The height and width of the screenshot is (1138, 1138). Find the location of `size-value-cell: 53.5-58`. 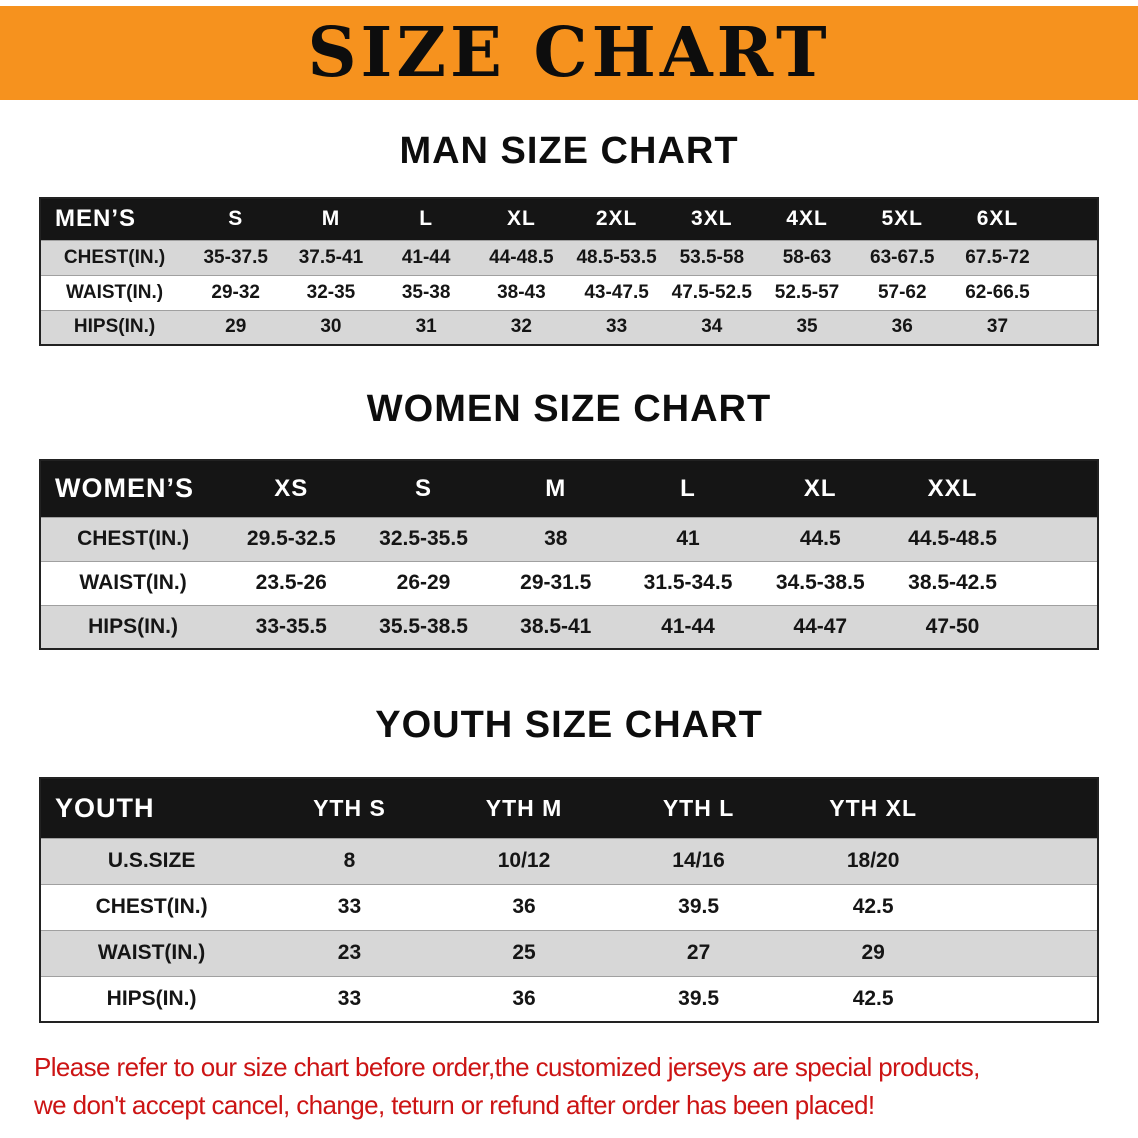

size-value-cell: 53.5-58 is located at coordinates (712, 257).